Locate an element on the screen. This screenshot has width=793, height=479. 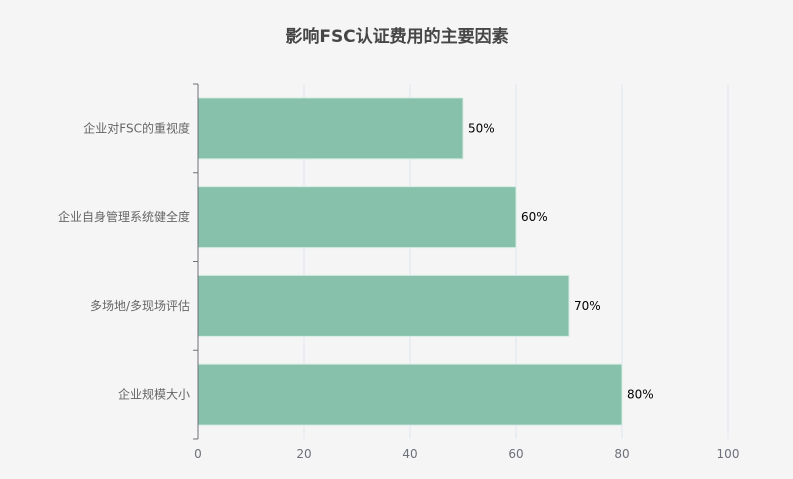
x-tick-label: 60 is located at coordinates (515, 454).